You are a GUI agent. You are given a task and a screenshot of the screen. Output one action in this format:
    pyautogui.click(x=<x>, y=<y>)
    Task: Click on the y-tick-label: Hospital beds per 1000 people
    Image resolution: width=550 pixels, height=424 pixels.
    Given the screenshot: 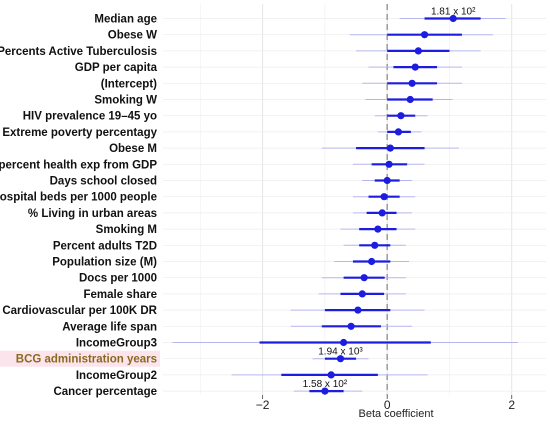 What is the action you would take?
    pyautogui.click(x=78, y=198)
    